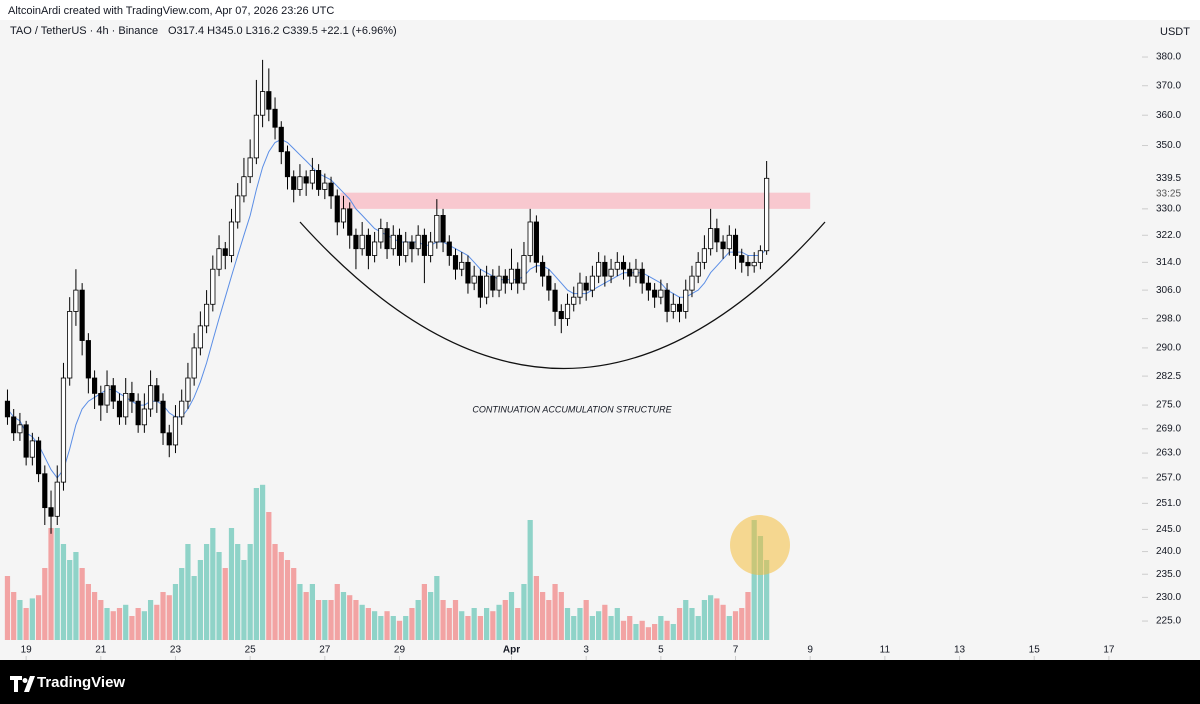 The height and width of the screenshot is (704, 1200). What do you see at coordinates (1168, 597) in the screenshot?
I see `y-tick-label: 230.0` at bounding box center [1168, 597].